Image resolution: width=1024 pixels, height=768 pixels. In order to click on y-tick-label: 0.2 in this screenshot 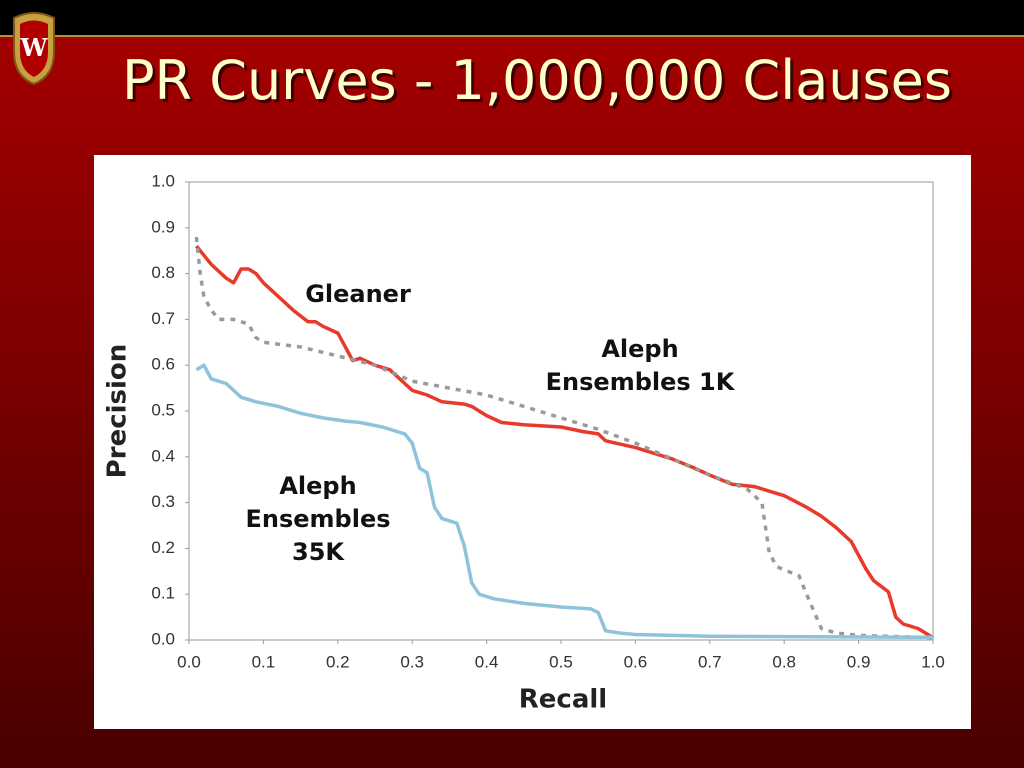, I will do `click(163, 547)`.